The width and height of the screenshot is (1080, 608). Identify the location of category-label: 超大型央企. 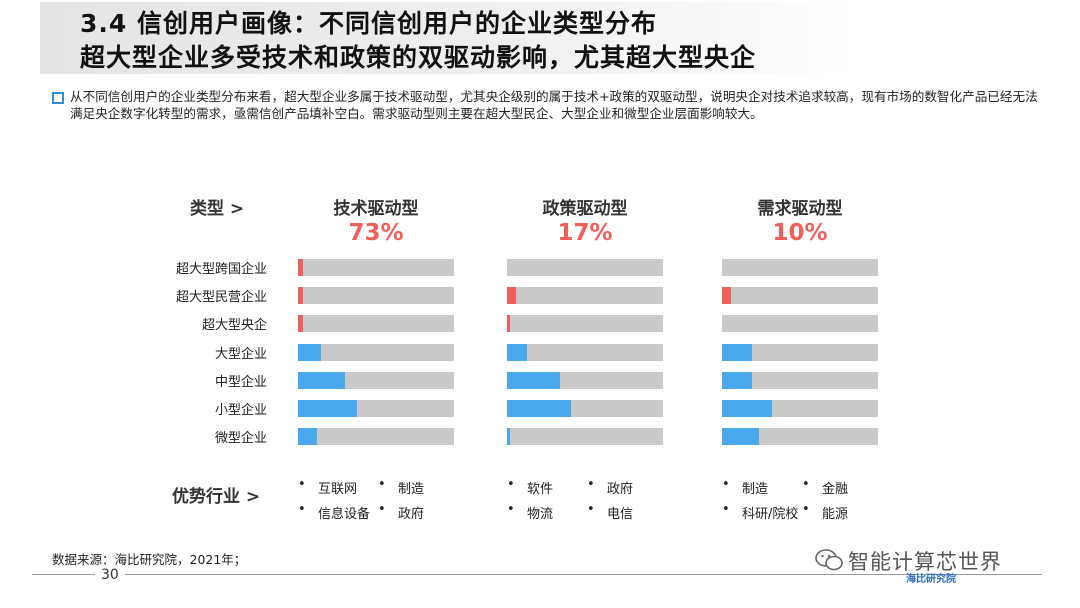
(234, 326).